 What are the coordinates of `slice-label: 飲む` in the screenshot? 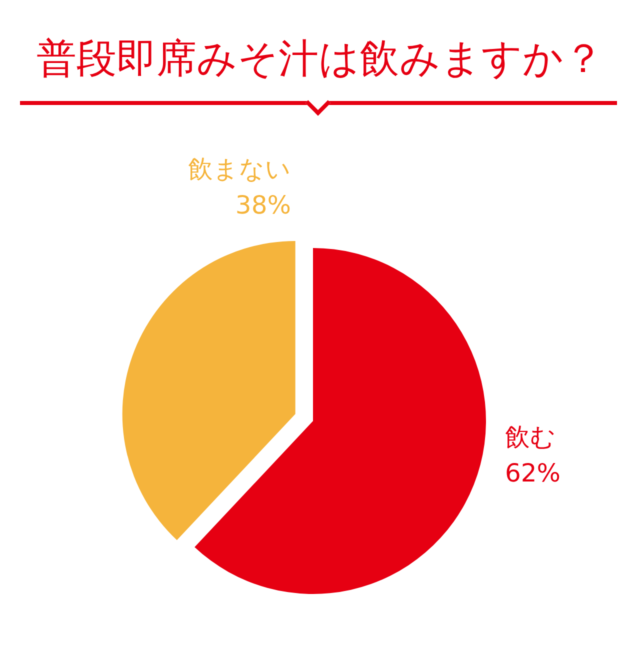 It's located at (530, 437).